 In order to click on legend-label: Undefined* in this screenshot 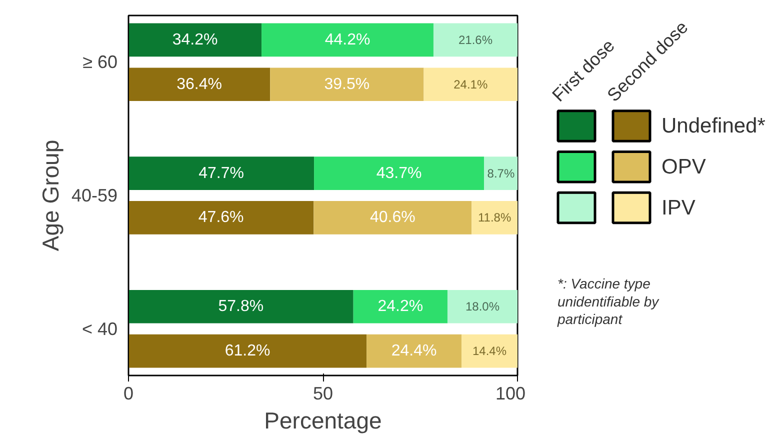, I will do `click(714, 126)`.